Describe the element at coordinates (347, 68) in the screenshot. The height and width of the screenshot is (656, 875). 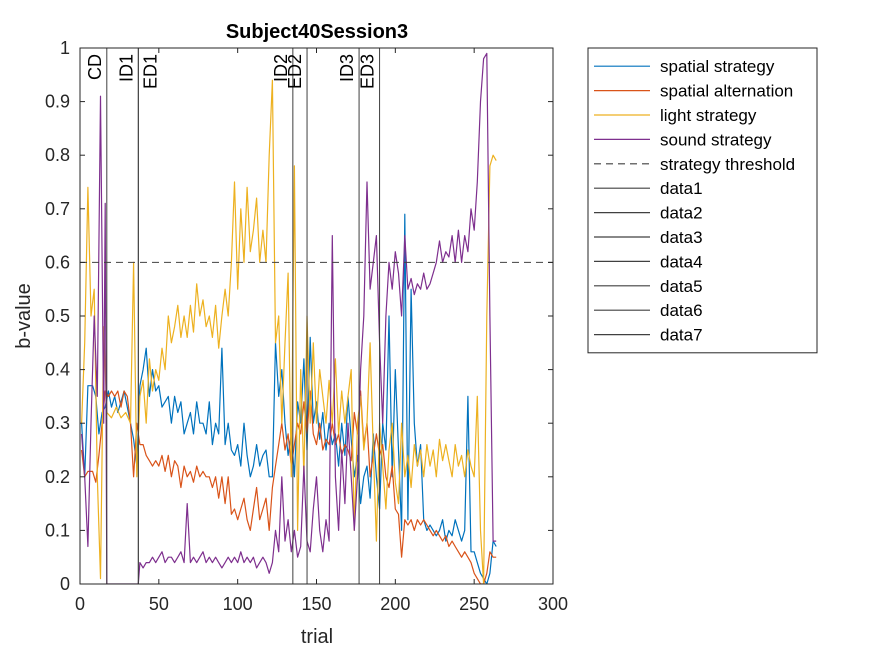
I see `phase-label-id3: ID3` at that location.